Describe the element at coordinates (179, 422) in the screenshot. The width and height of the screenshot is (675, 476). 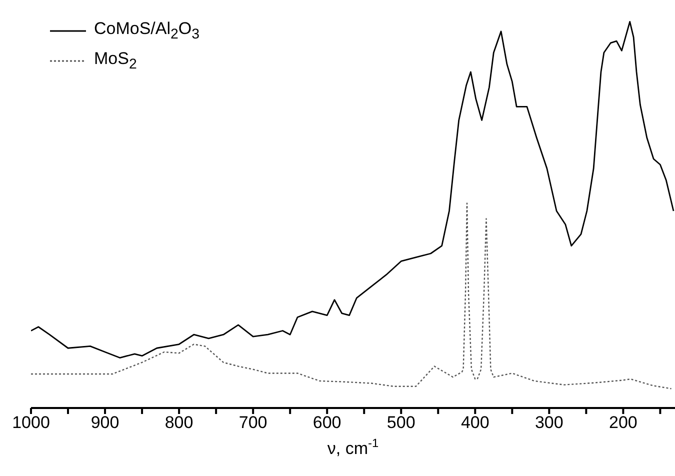
I see `x-tick-label: 800` at that location.